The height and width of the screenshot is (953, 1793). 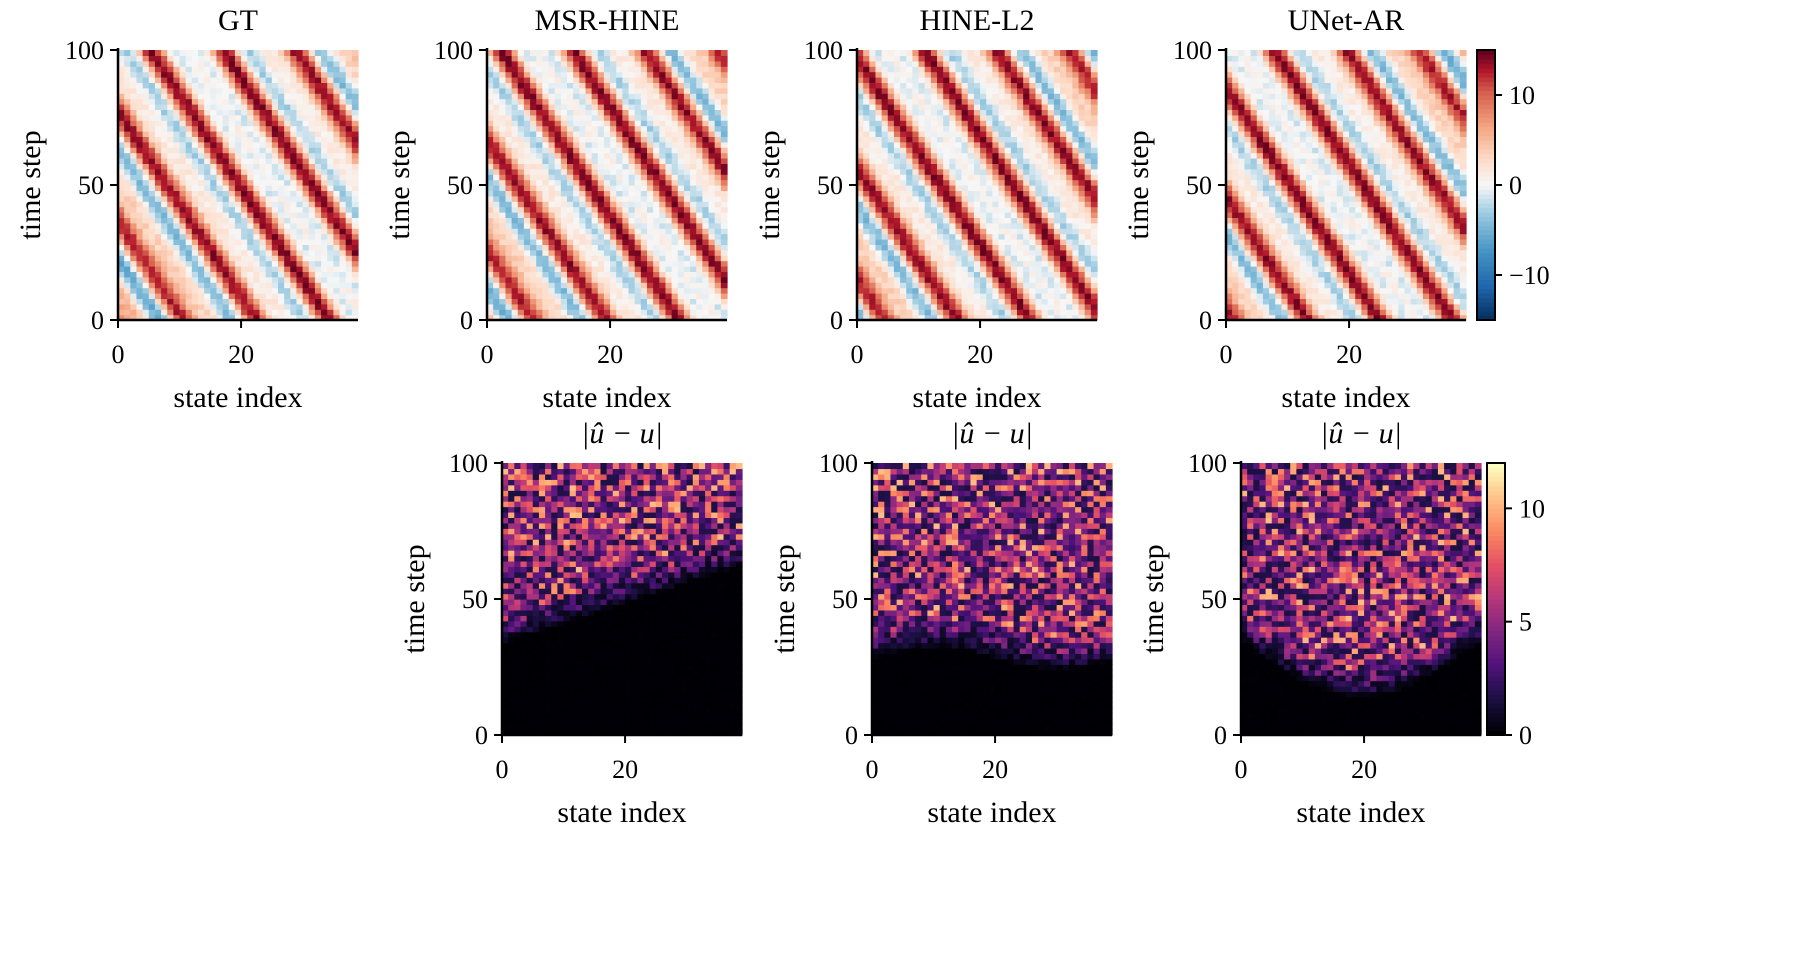 I want to click on panel-title: GT, so click(x=238, y=20).